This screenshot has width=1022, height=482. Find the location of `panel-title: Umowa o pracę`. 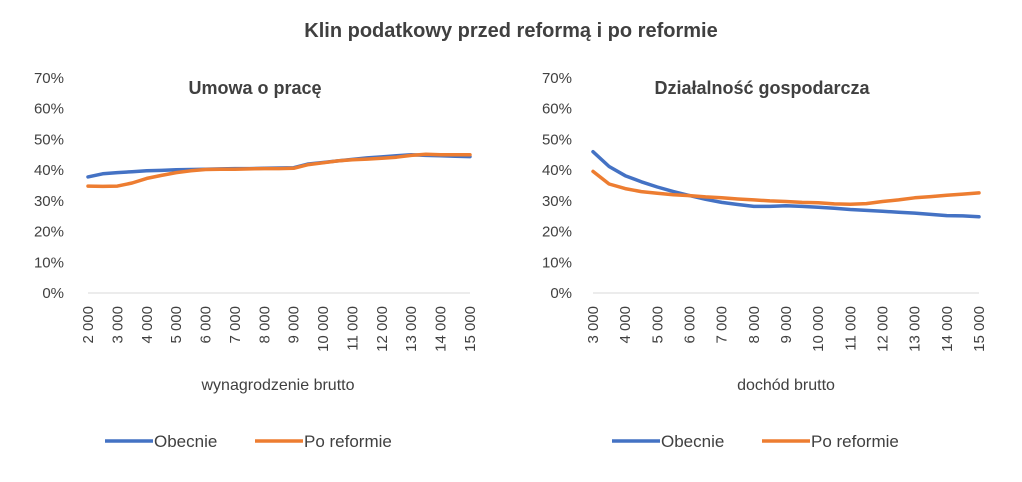

panel-title: Umowa o pracę is located at coordinates (254, 88).